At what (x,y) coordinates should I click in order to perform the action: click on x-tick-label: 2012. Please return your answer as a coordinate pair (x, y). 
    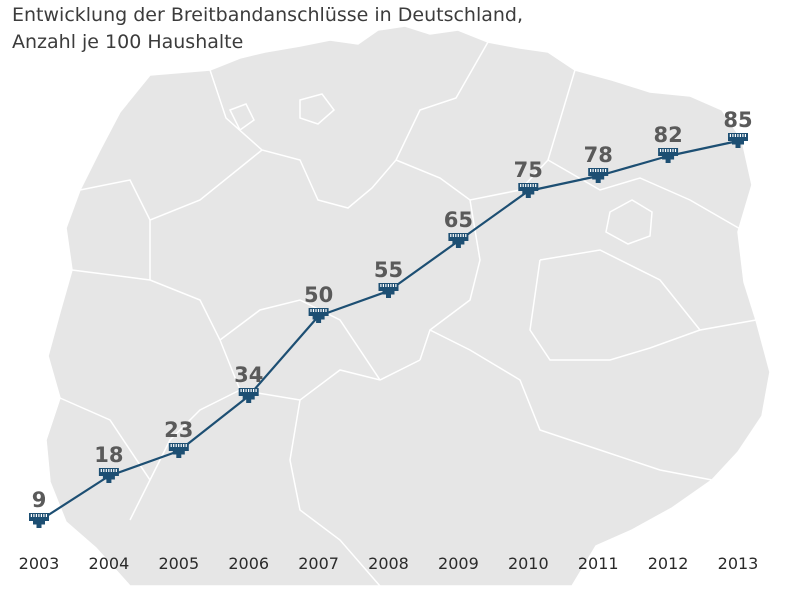
    Looking at the image, I should click on (668, 563).